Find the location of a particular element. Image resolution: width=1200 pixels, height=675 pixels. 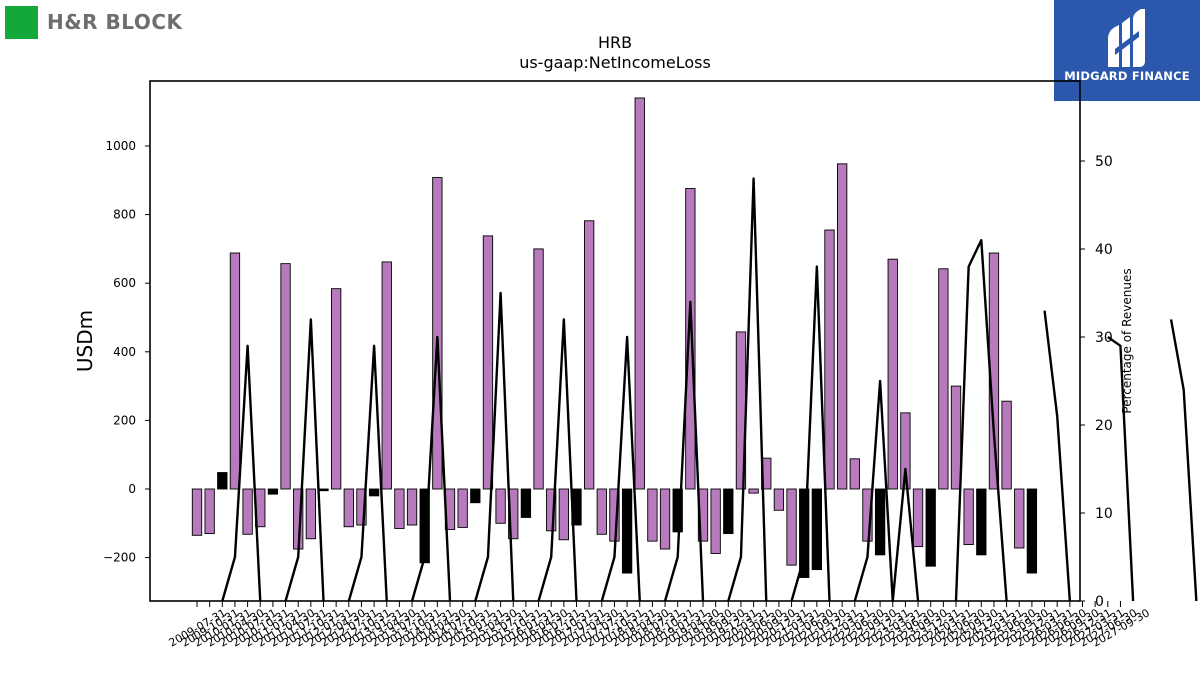

midgard-finance-logo: MIDGARD FINANCE is located at coordinates (1127, 50).